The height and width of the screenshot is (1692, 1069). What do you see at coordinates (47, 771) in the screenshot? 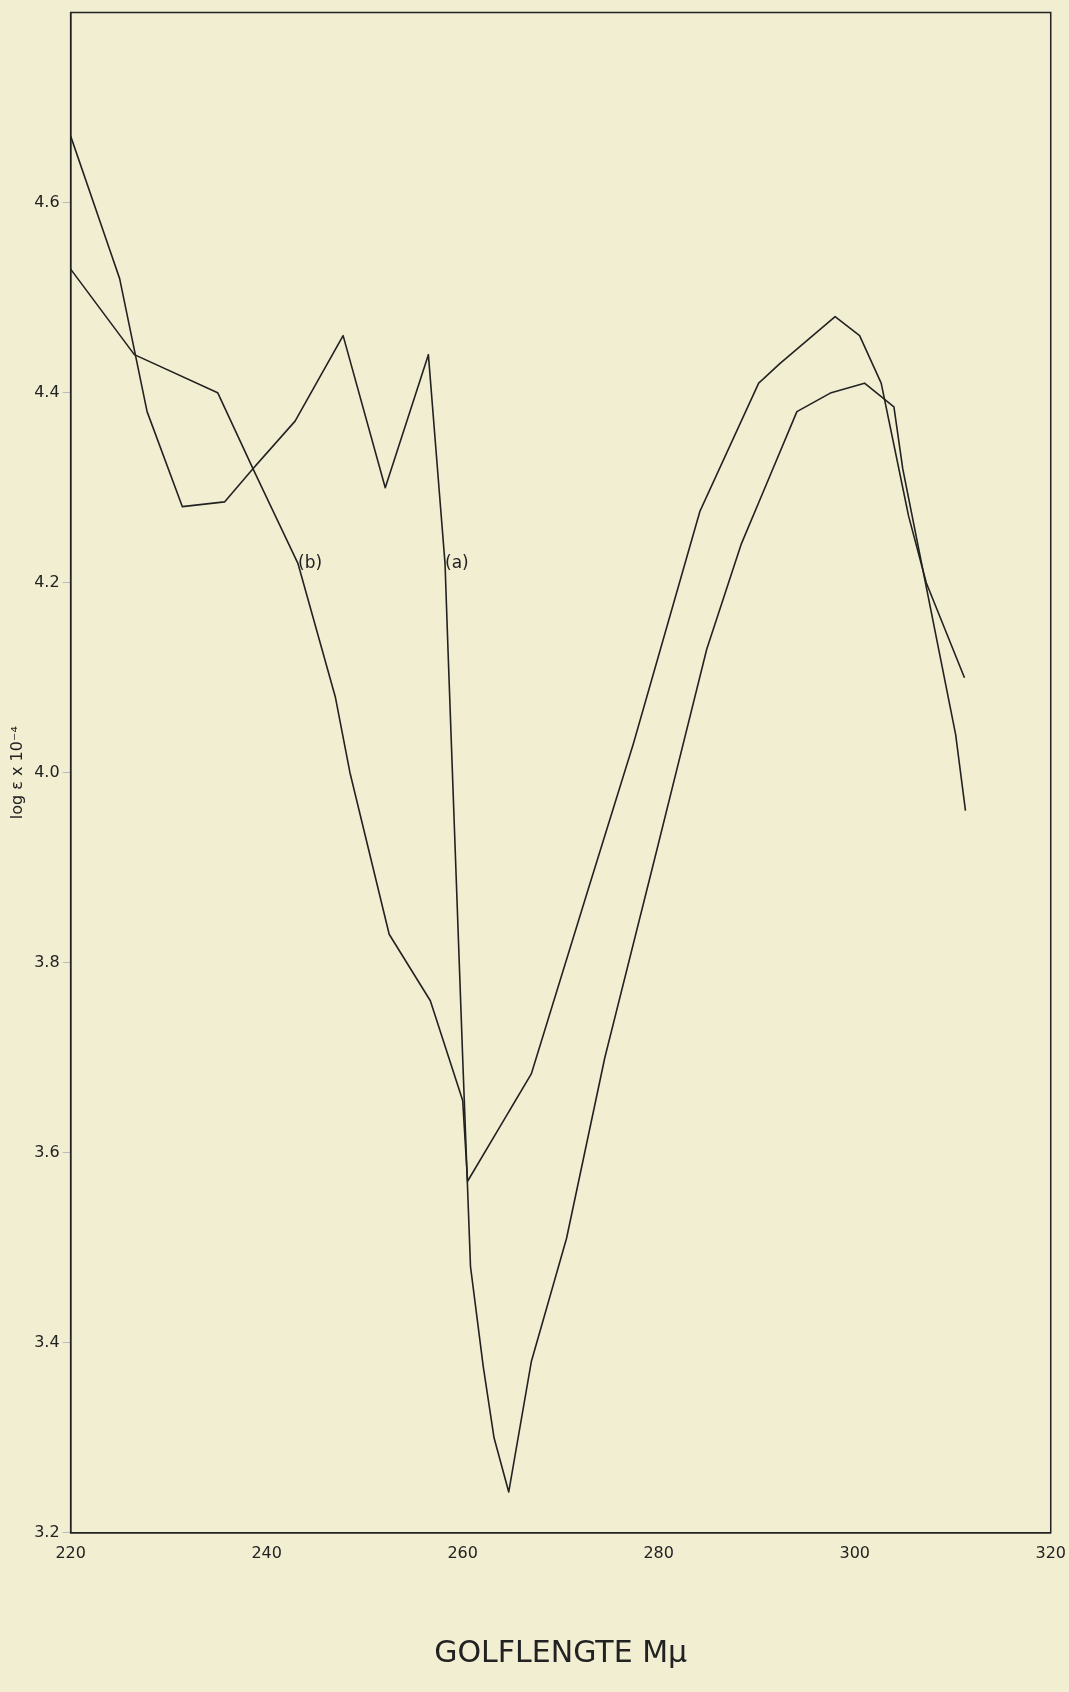
I see `y-tick-label: 4.0` at bounding box center [47, 771].